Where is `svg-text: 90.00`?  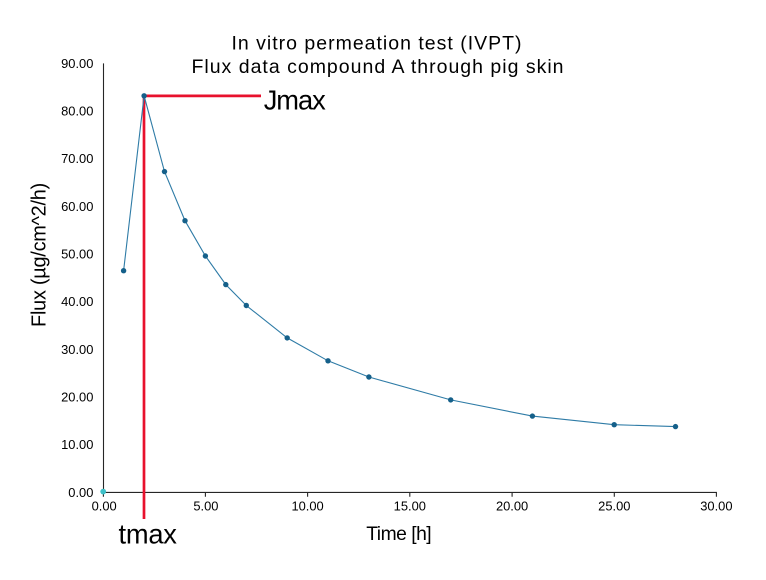 svg-text: 90.00 is located at coordinates (77, 63).